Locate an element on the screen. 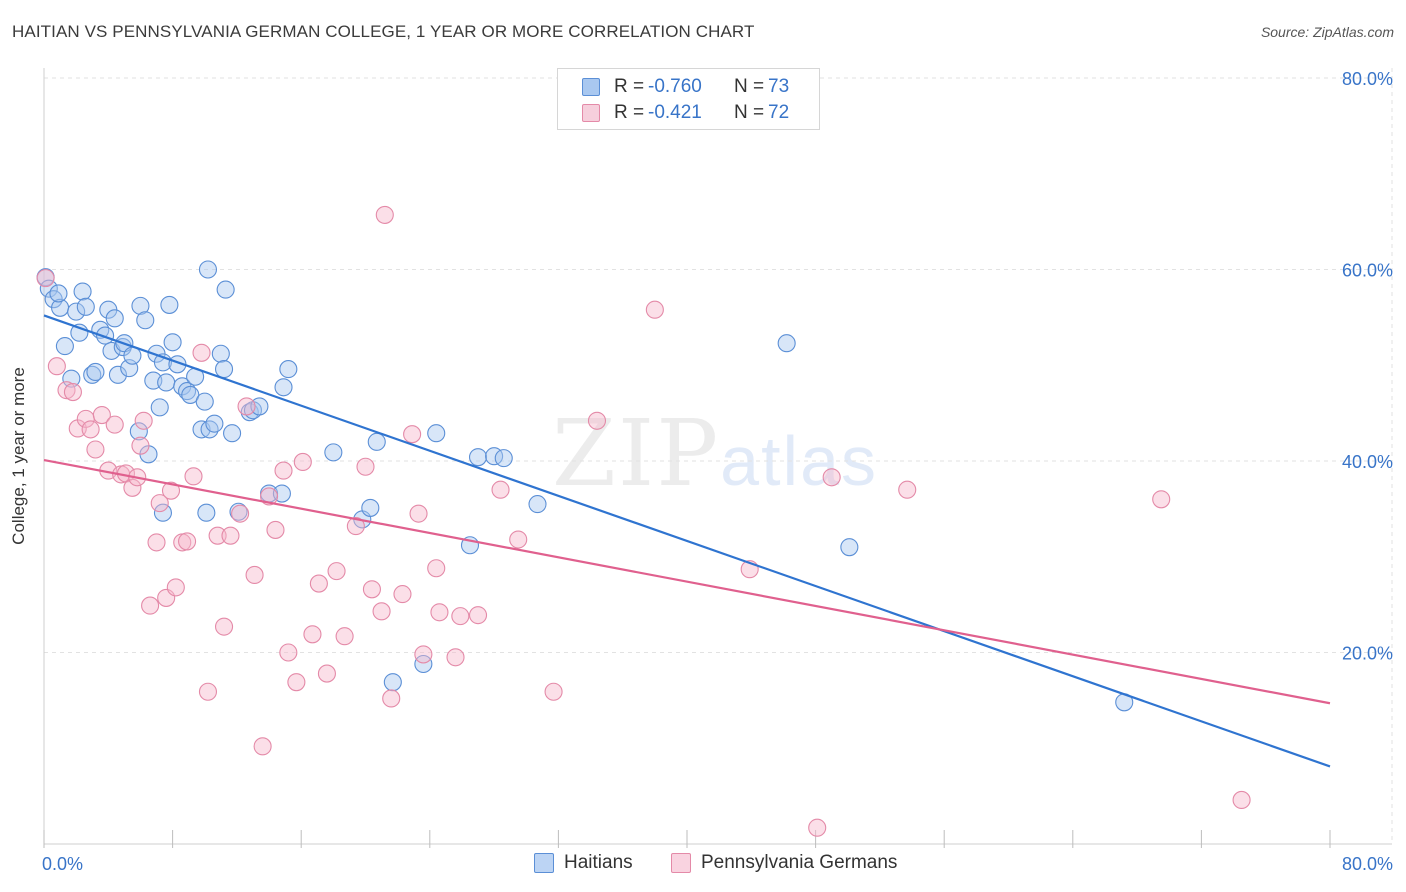  x-tick-label: 0.0% is located at coordinates (62, 864).